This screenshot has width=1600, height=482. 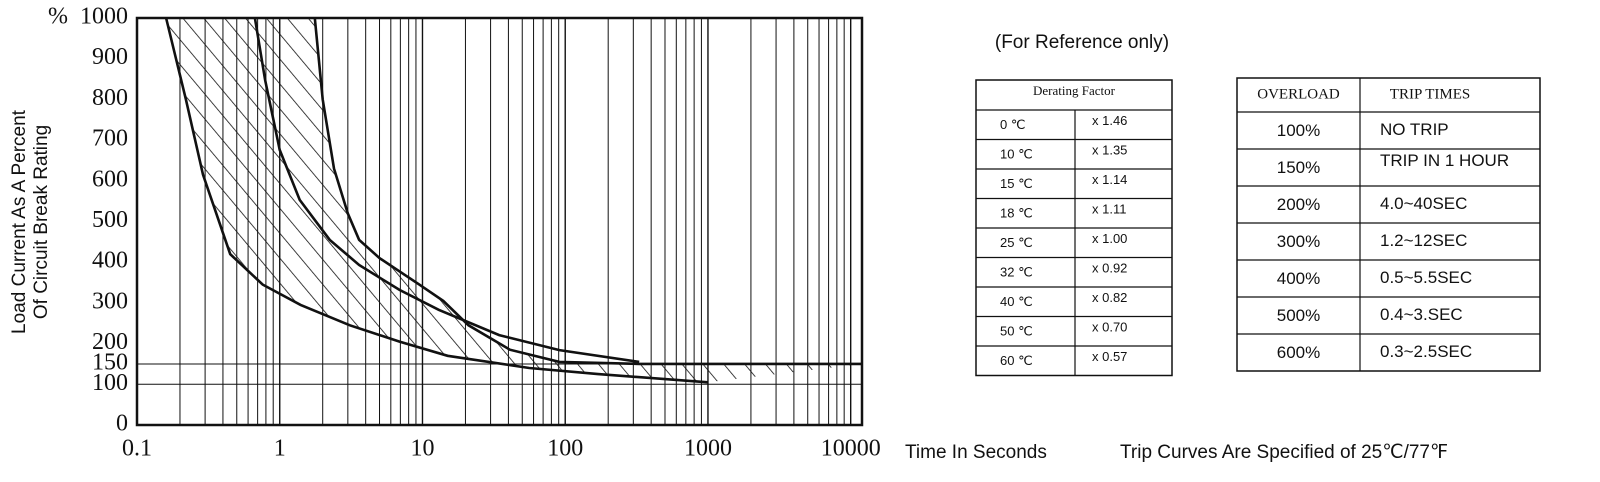 I want to click on table-cell: x 1.11, so click(x=1109, y=209).